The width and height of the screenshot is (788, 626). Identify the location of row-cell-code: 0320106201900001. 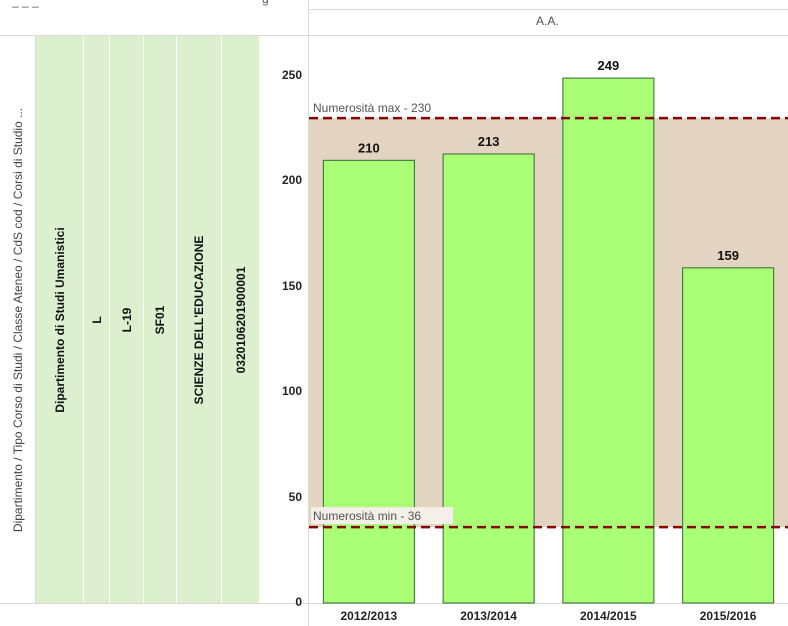
(240, 319).